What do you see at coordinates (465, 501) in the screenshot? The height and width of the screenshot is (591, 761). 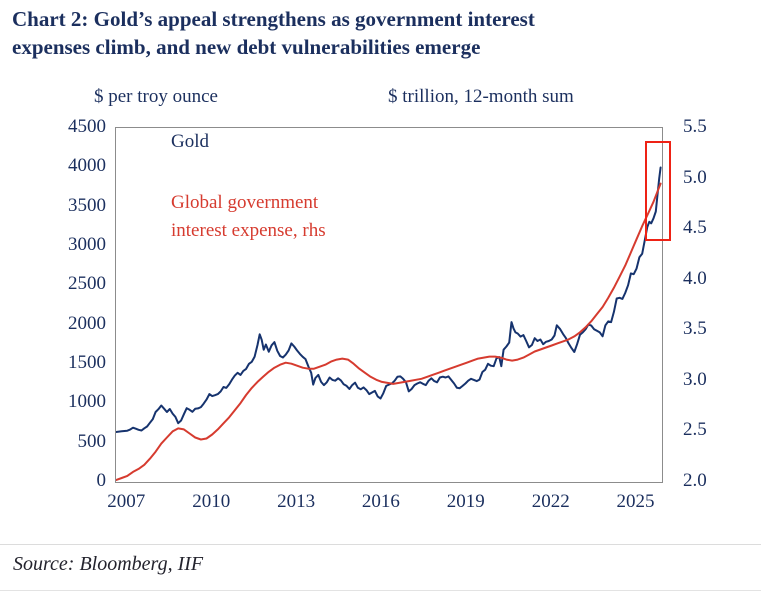 I see `x-axis-tick: 2019` at bounding box center [465, 501].